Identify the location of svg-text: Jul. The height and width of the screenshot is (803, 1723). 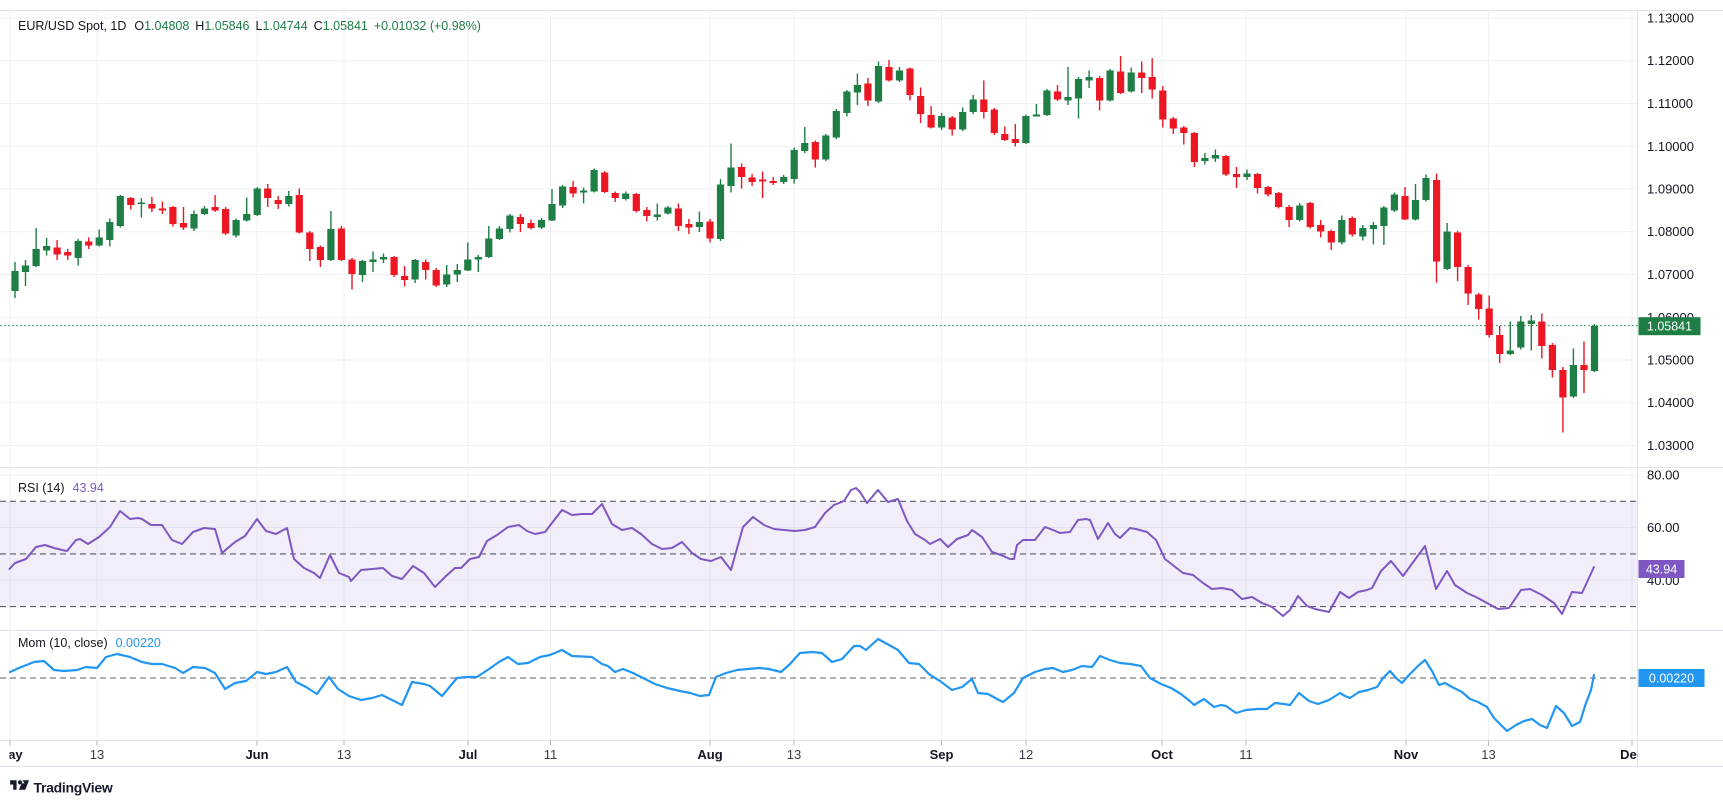
(468, 754).